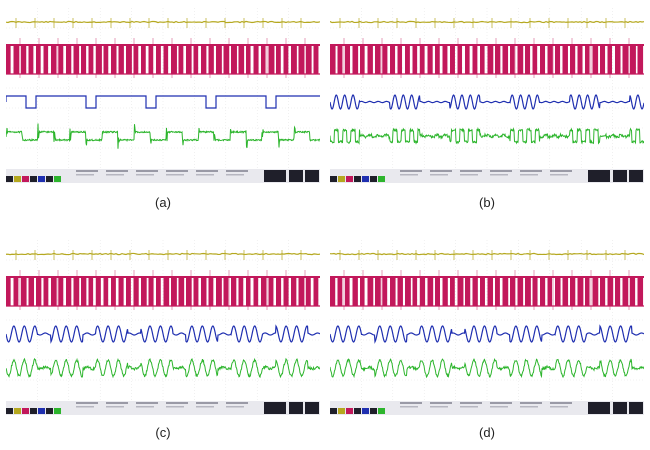 This screenshot has width=650, height=450. What do you see at coordinates (163, 432) in the screenshot?
I see `panel-caption-c: (c)` at bounding box center [163, 432].